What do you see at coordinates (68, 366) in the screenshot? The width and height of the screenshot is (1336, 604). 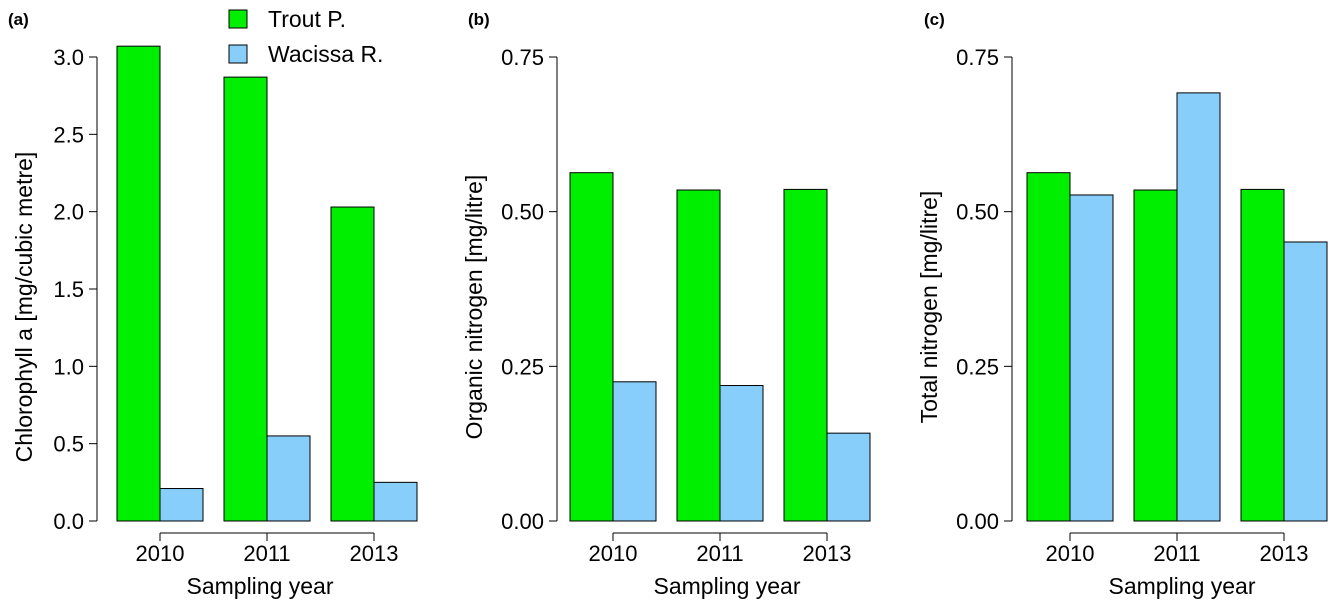 I see `y-tick-label: 1.0` at bounding box center [68, 366].